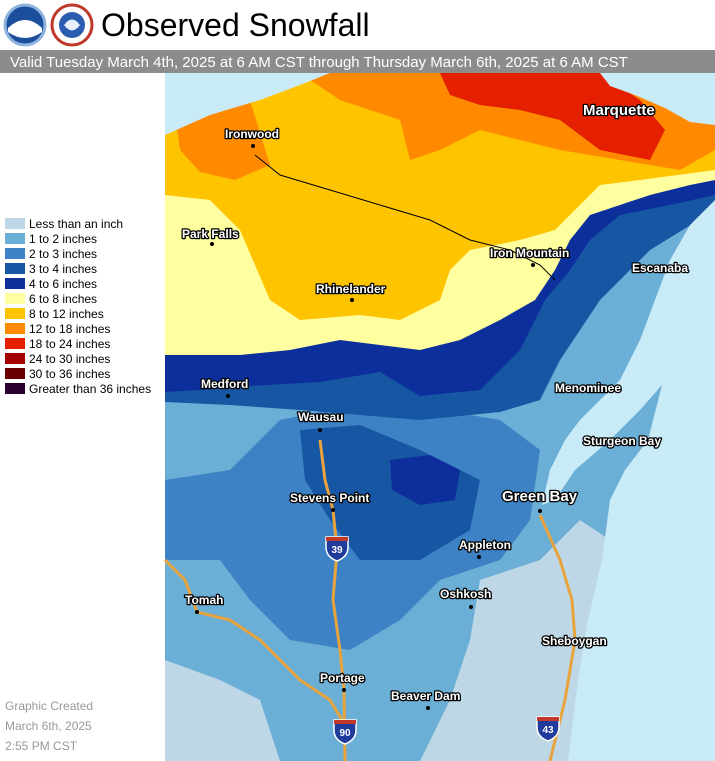 Image resolution: width=715 pixels, height=761 pixels. I want to click on legend-label: Less than an inch, so click(76, 224).